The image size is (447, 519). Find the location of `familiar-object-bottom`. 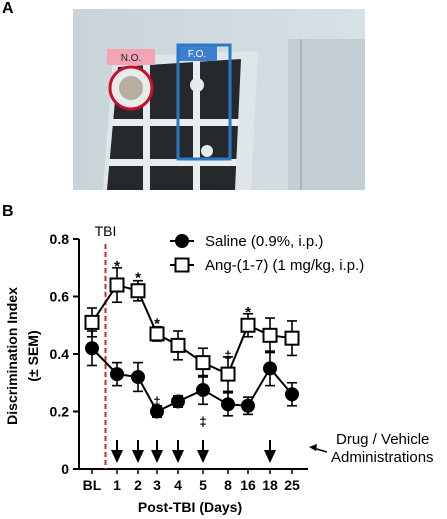

familiar-object-bottom is located at coordinates (207, 151).